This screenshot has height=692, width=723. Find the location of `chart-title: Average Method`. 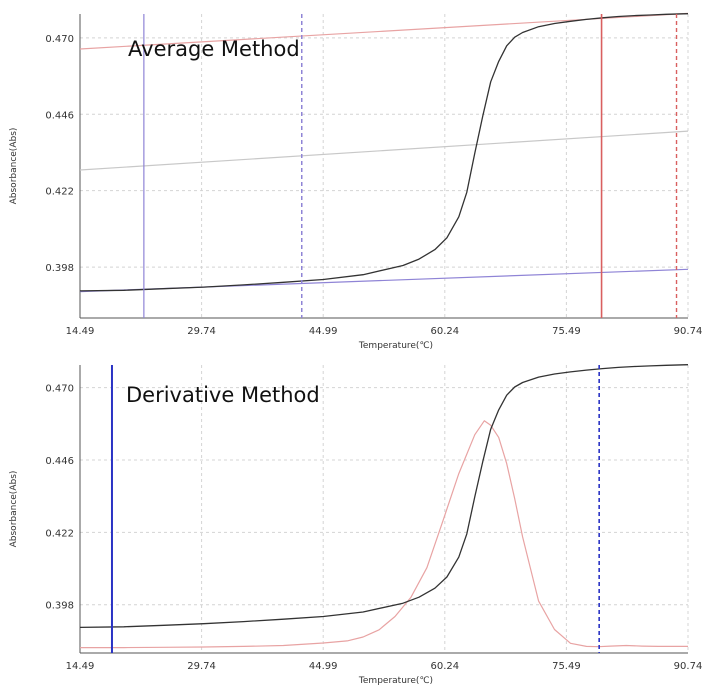

chart-title: Average Method is located at coordinates (214, 49).